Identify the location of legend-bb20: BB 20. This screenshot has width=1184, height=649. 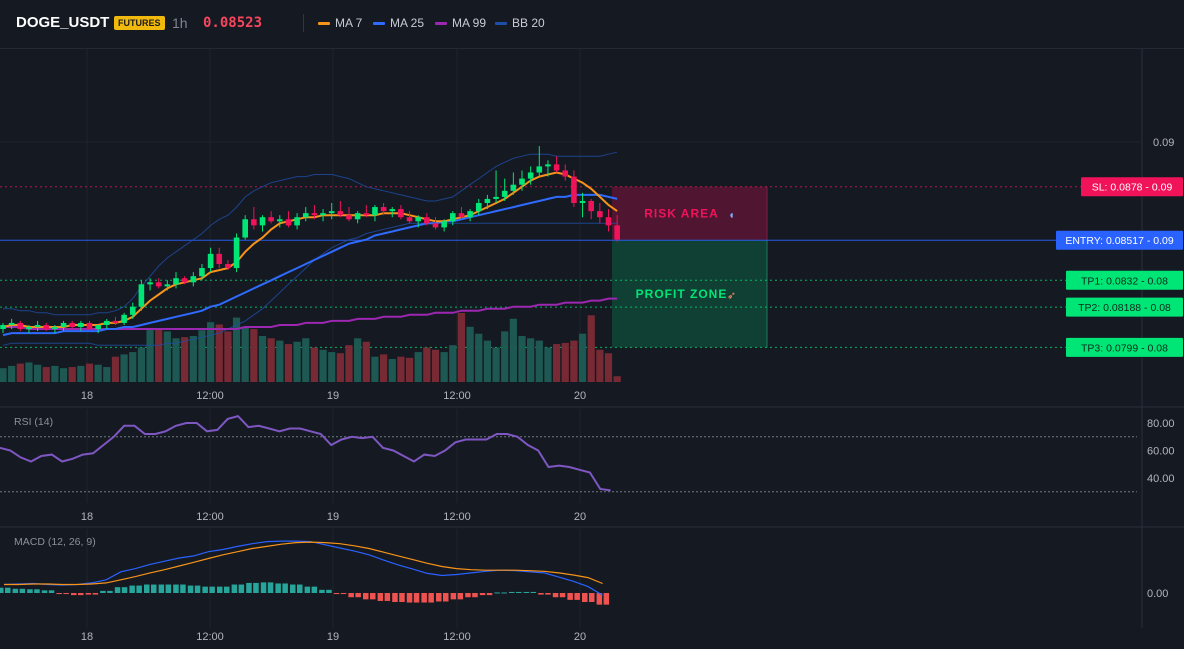
(520, 23).